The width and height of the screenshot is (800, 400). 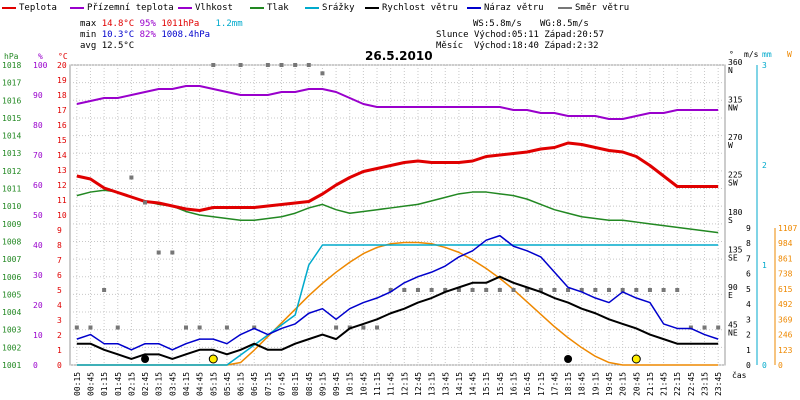 What do you see at coordinates (397, 102) in the screenshot?
I see `humidity-line` at bounding box center [397, 102].